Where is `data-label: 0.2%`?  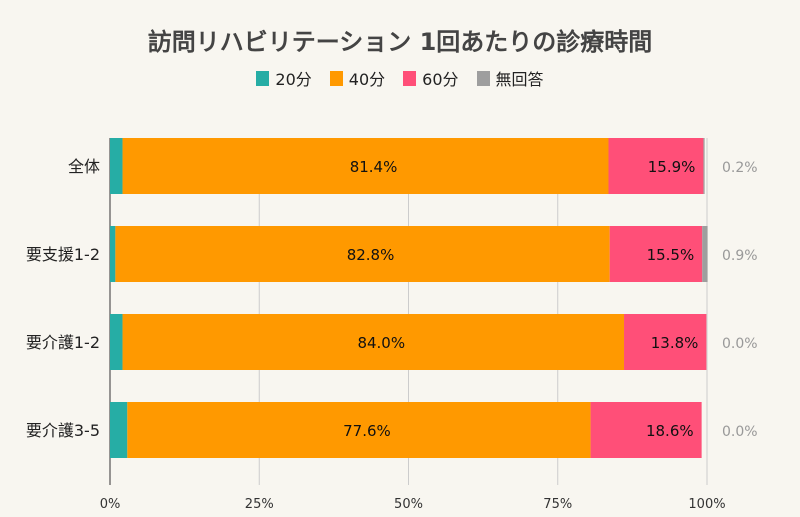
data-label: 0.2% is located at coordinates (740, 168).